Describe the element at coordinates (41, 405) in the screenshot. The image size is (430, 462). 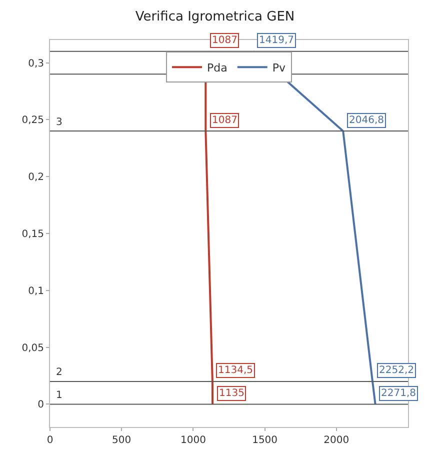
I see `y-tick-label: 0` at that location.